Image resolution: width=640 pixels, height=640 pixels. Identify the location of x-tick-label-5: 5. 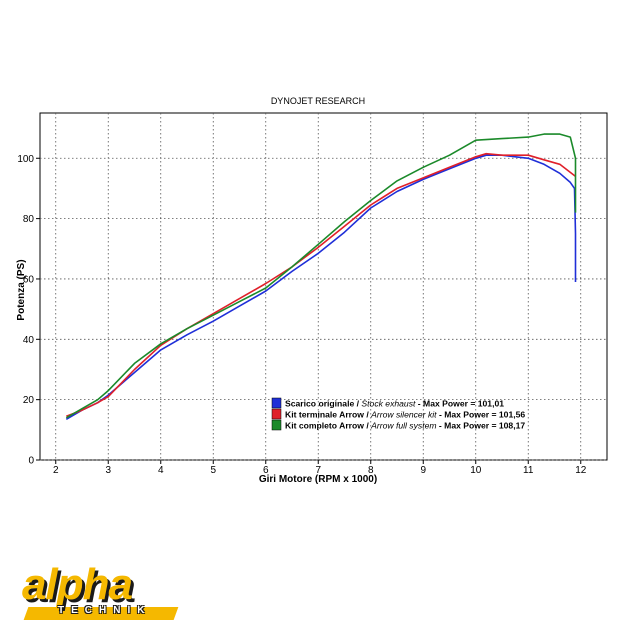
(213, 470).